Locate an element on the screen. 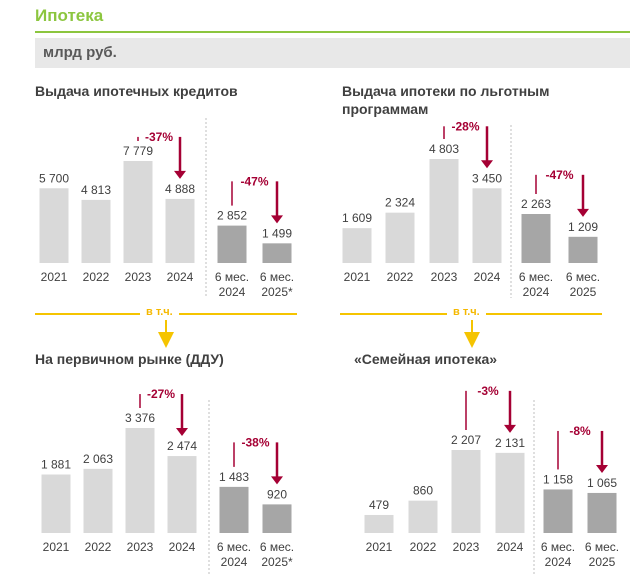 Image resolution: width=630 pixels, height=576 pixels. bar-value-label: 2 263 is located at coordinates (536, 204).